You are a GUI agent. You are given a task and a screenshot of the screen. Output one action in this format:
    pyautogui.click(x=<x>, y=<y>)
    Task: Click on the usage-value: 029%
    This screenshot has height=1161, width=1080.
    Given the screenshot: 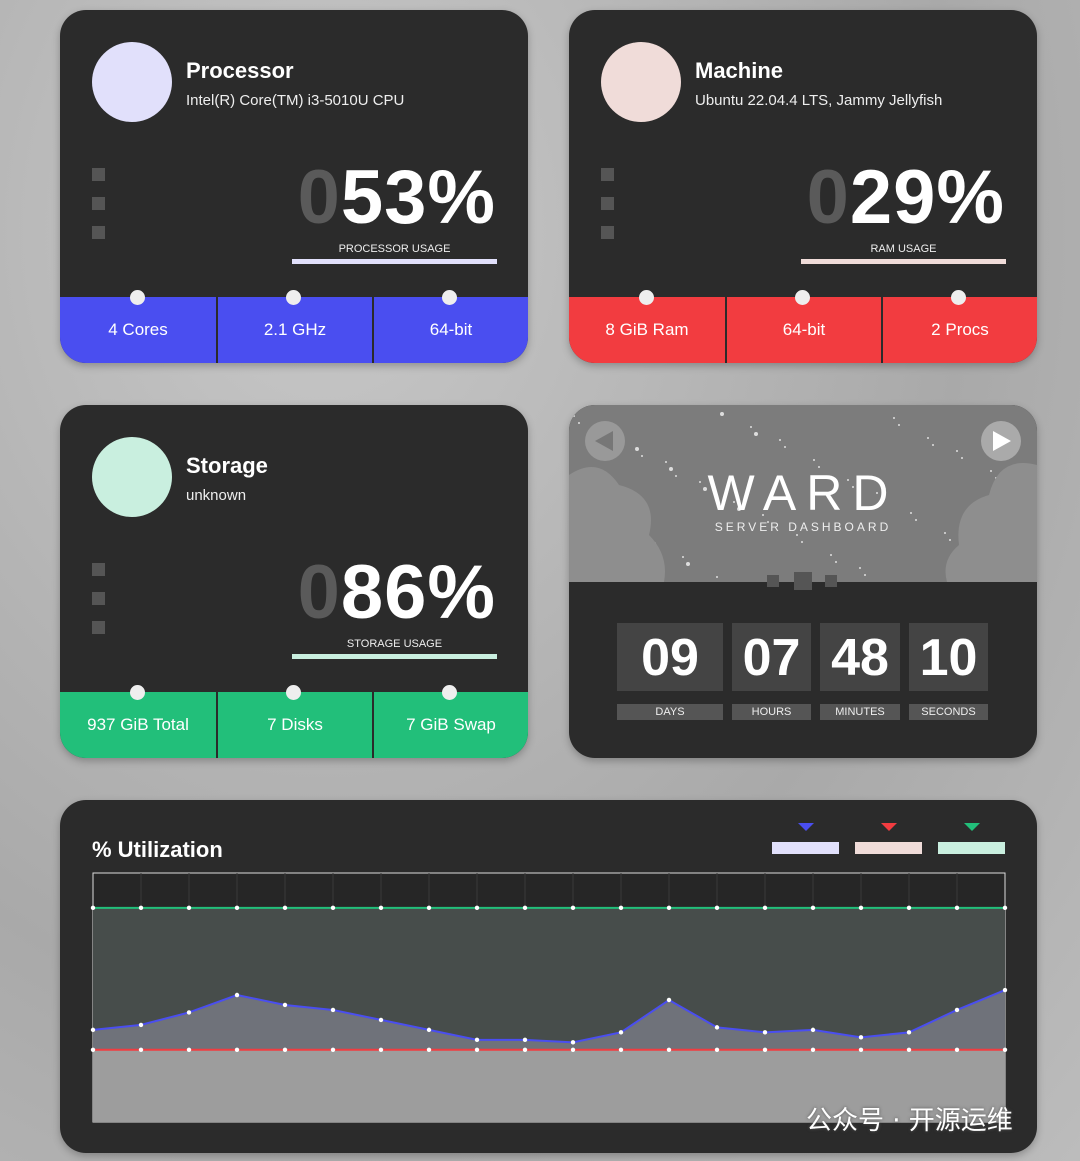 What is the action you would take?
    pyautogui.click(x=906, y=198)
    